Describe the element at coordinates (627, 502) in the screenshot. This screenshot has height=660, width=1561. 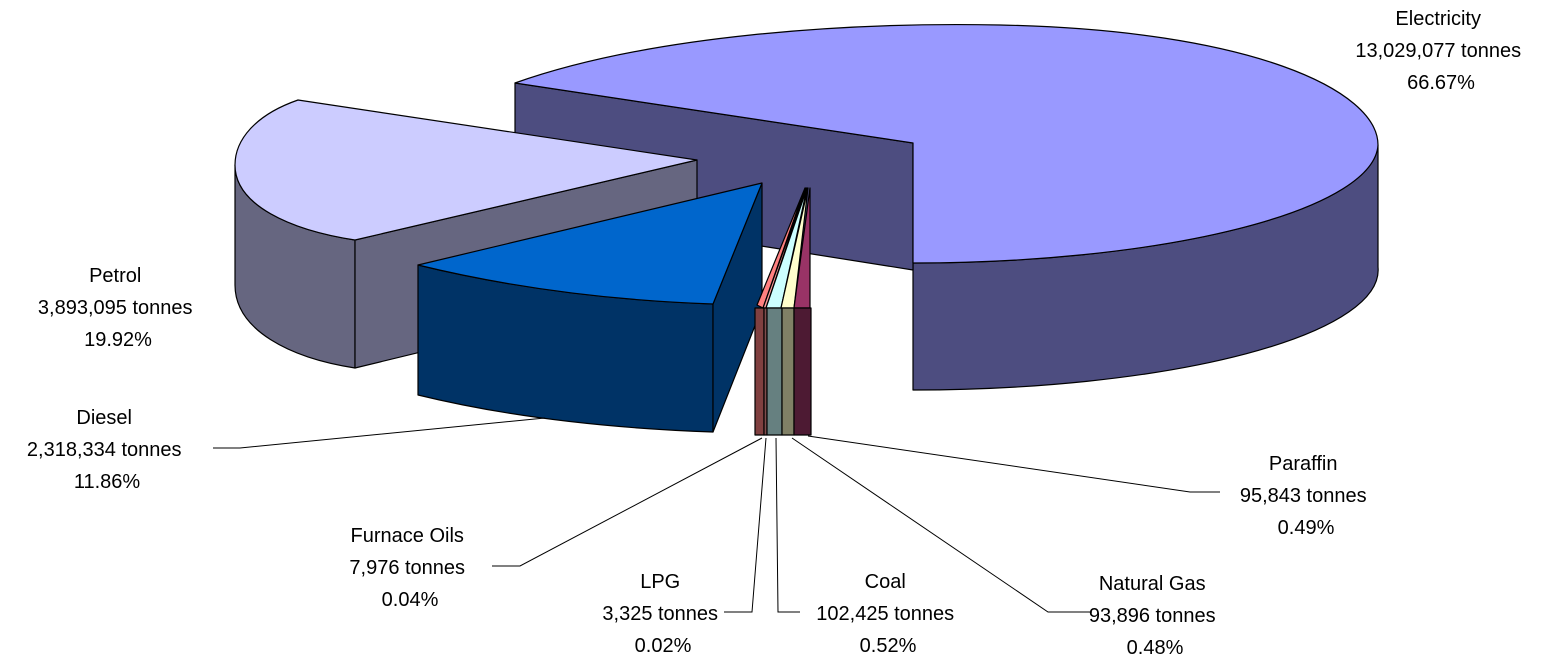
I see `leader-line-furnace-oils` at that location.